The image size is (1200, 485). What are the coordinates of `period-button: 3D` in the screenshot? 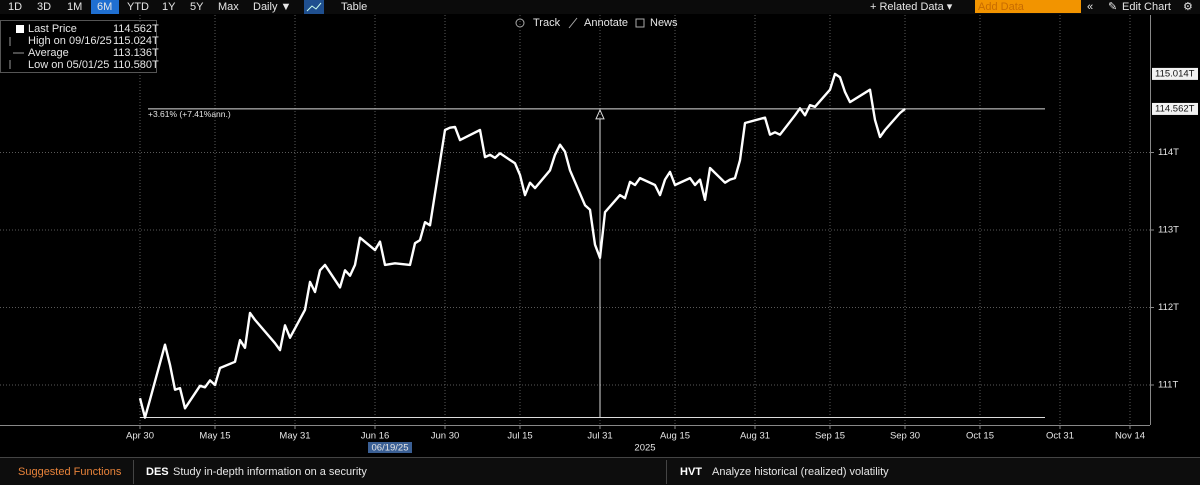 It's located at (44, 7).